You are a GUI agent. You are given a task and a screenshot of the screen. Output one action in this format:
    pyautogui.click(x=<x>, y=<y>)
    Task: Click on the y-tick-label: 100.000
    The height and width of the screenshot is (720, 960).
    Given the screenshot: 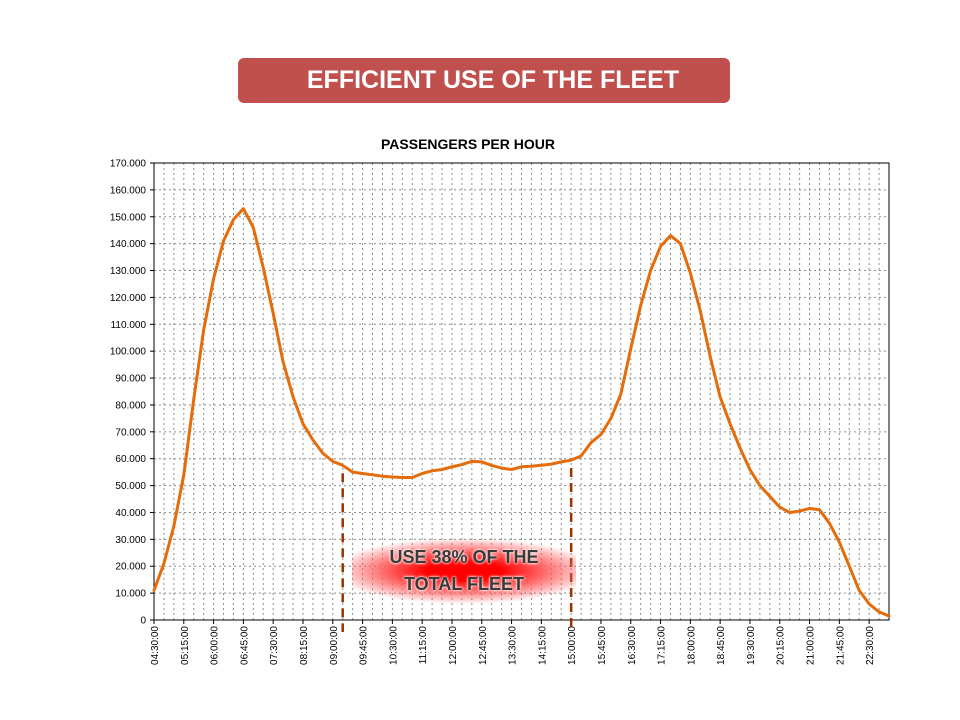 What is the action you would take?
    pyautogui.click(x=128, y=352)
    